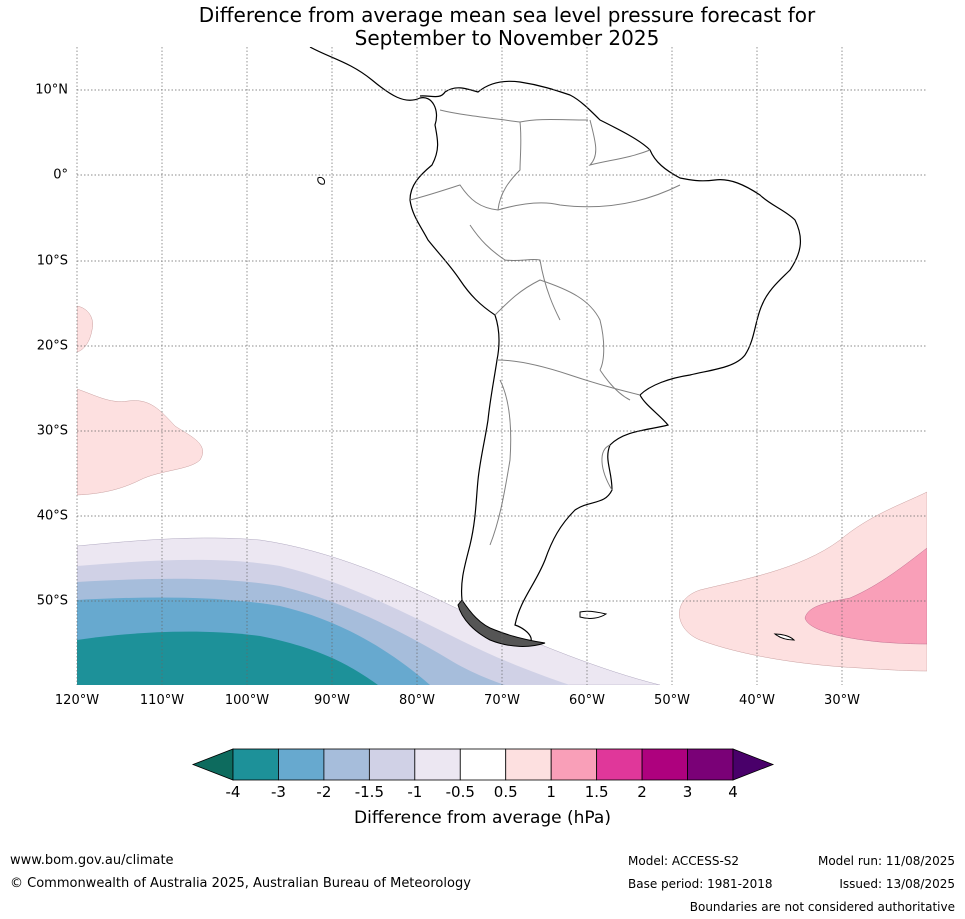  I want to click on lon-label-120w: 120°W, so click(77, 700).